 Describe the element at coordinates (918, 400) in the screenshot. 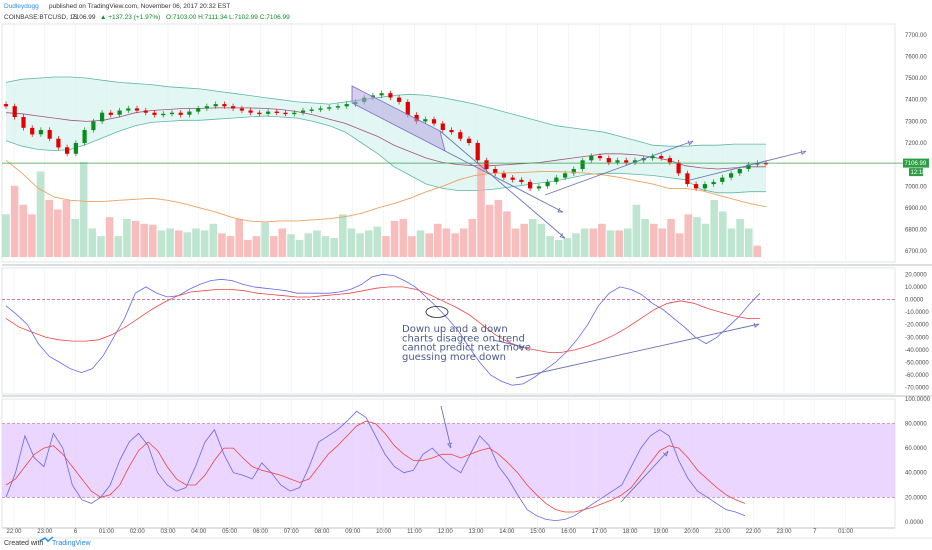

I see `stoch-tick-label: 100.0000` at that location.